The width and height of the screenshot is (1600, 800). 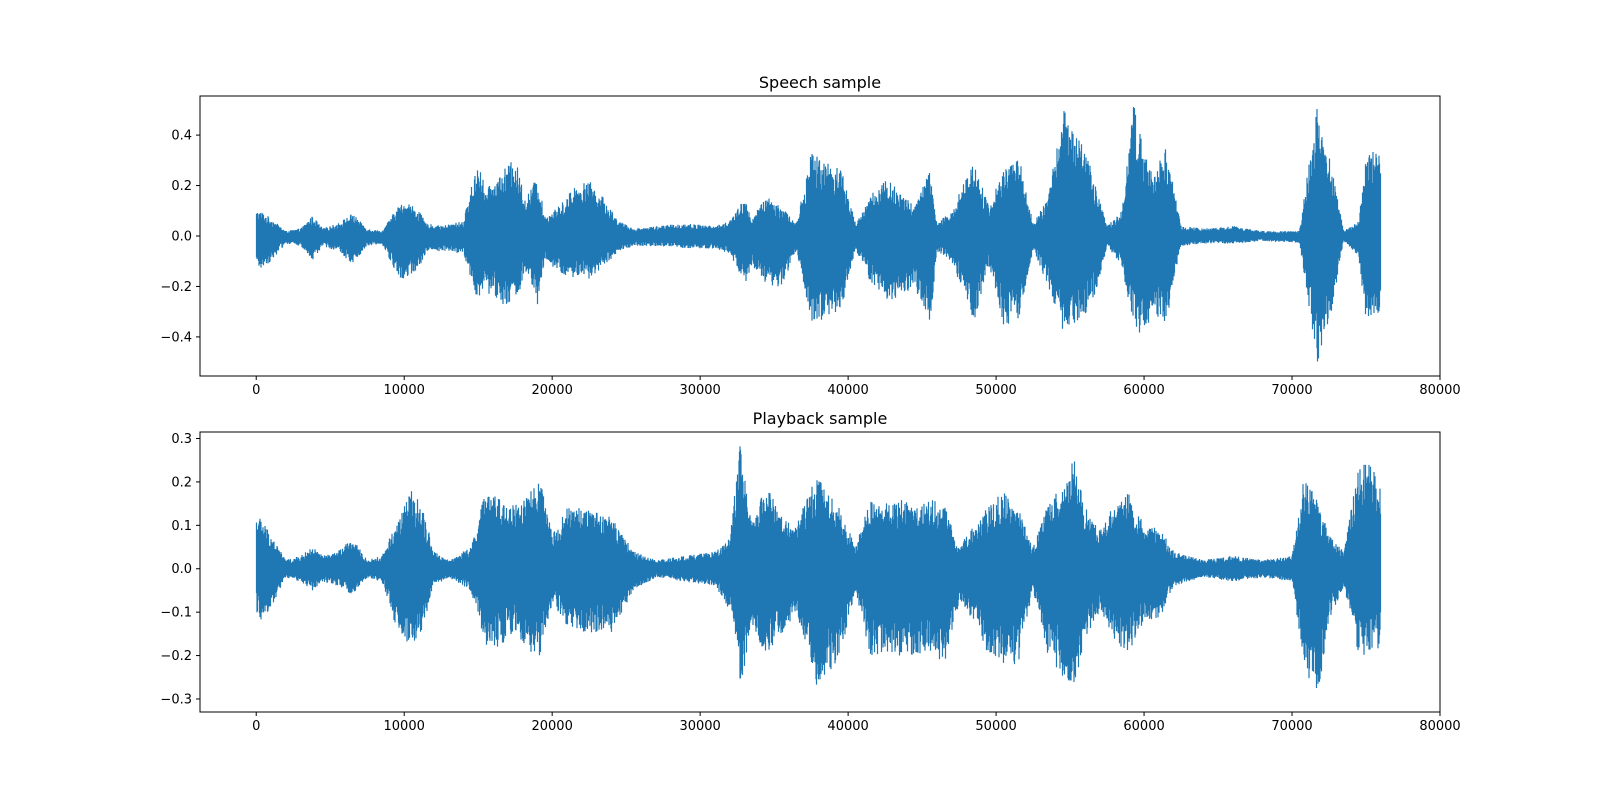 What do you see at coordinates (181, 136) in the screenshot?
I see `y-tick-label: 0.4` at bounding box center [181, 136].